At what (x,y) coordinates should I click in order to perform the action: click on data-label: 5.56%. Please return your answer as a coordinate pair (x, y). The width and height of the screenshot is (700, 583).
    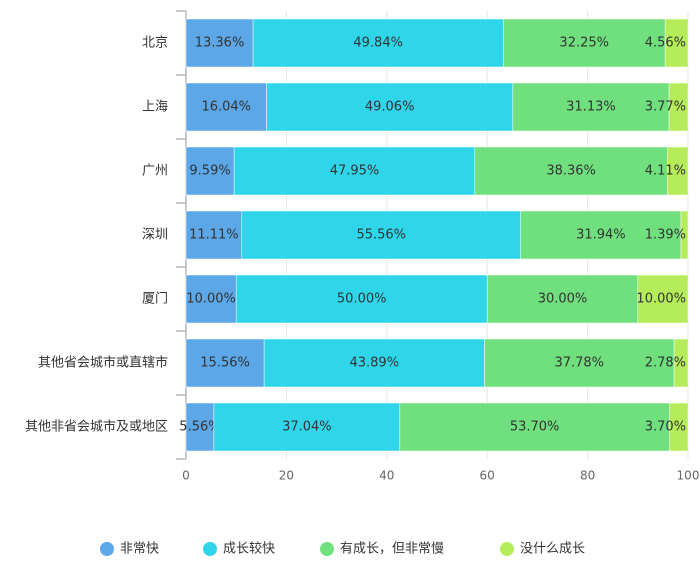
    Looking at the image, I should click on (199, 427).